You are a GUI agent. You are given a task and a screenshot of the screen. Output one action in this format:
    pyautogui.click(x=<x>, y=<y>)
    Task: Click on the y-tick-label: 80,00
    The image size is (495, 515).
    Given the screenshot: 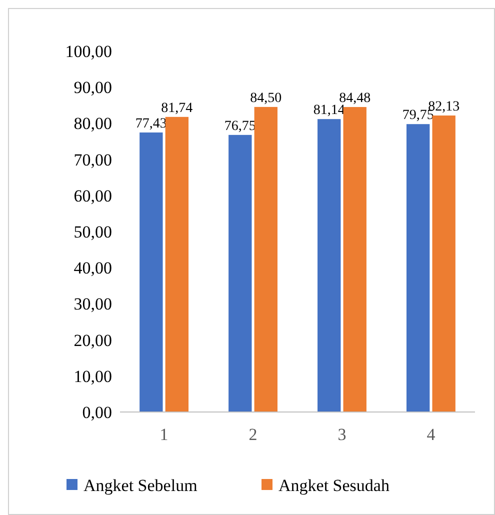 What is the action you would take?
    pyautogui.click(x=93, y=124)
    